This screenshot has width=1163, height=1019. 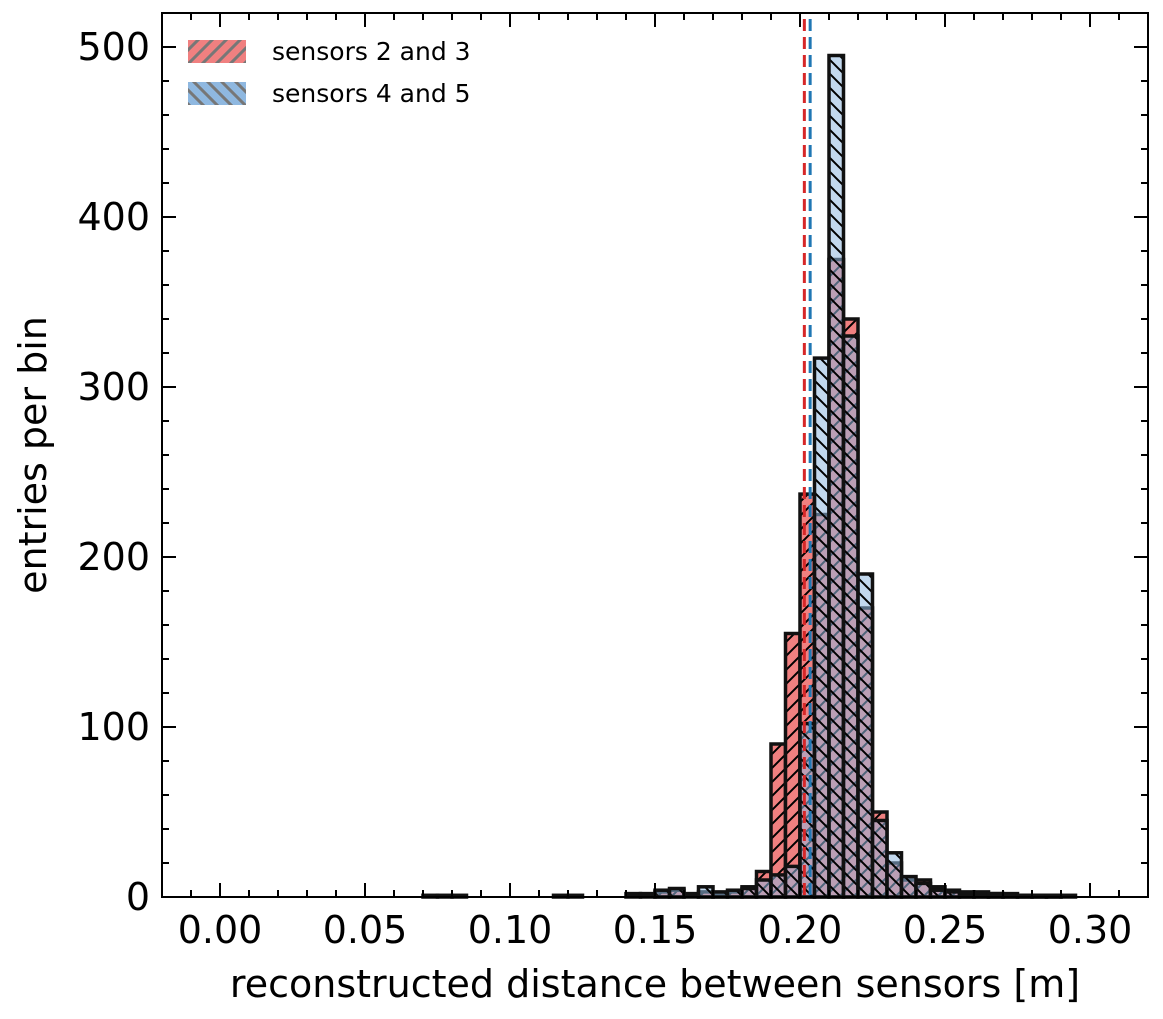 I want to click on legend-item-sensors-4-5: sensors 4 and 5, so click(x=329, y=93).